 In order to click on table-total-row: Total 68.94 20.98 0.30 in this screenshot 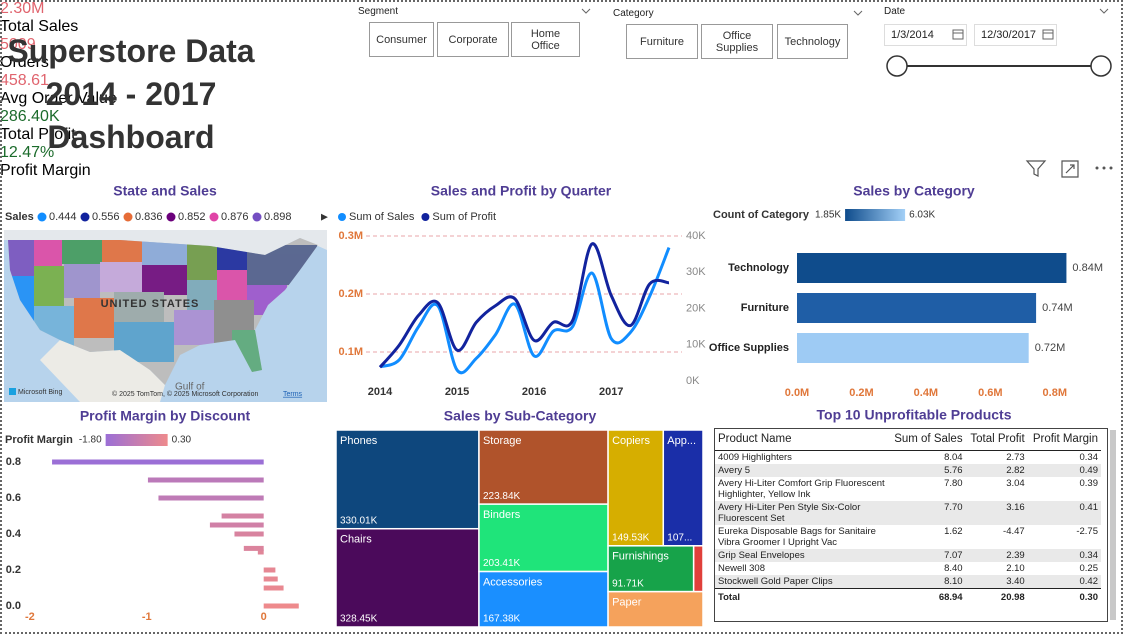, I will do `click(908, 596)`.